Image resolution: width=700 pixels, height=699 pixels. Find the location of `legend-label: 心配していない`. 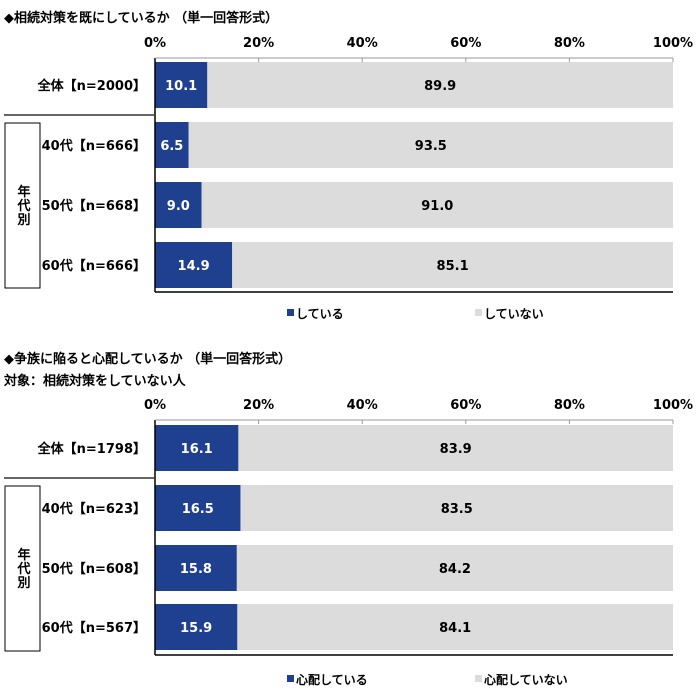

legend-label: 心配していない is located at coordinates (526, 679).